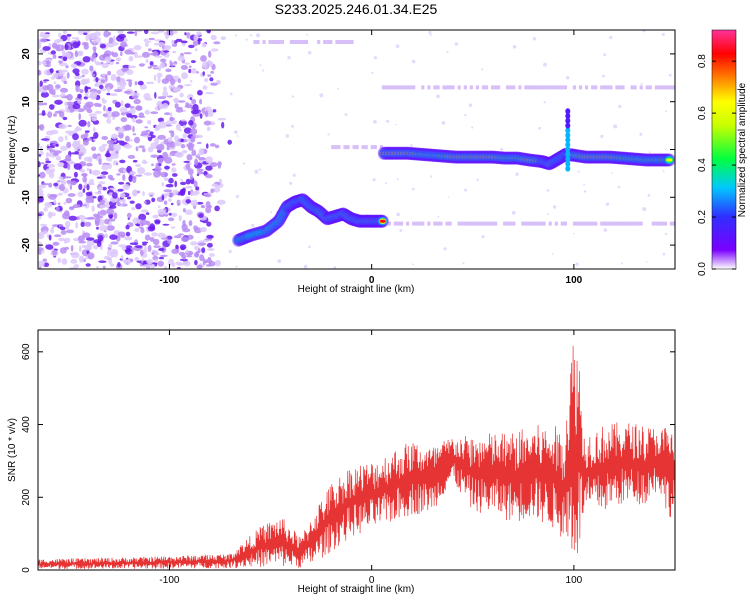 This screenshot has width=750, height=600. Describe the element at coordinates (702, 61) in the screenshot. I see `colorbar-tick-label: 0.8` at that location.